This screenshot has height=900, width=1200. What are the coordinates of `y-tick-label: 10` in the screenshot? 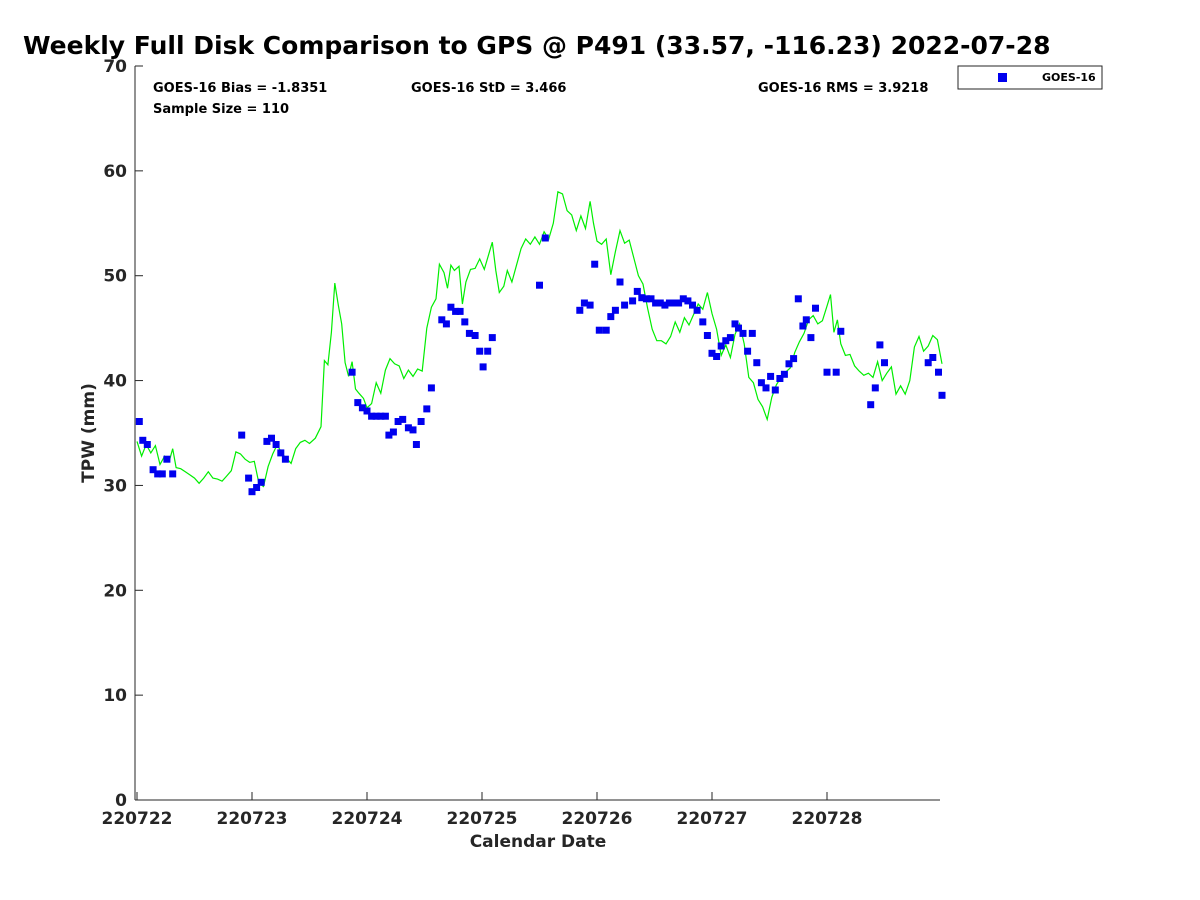 It's located at (115, 696).